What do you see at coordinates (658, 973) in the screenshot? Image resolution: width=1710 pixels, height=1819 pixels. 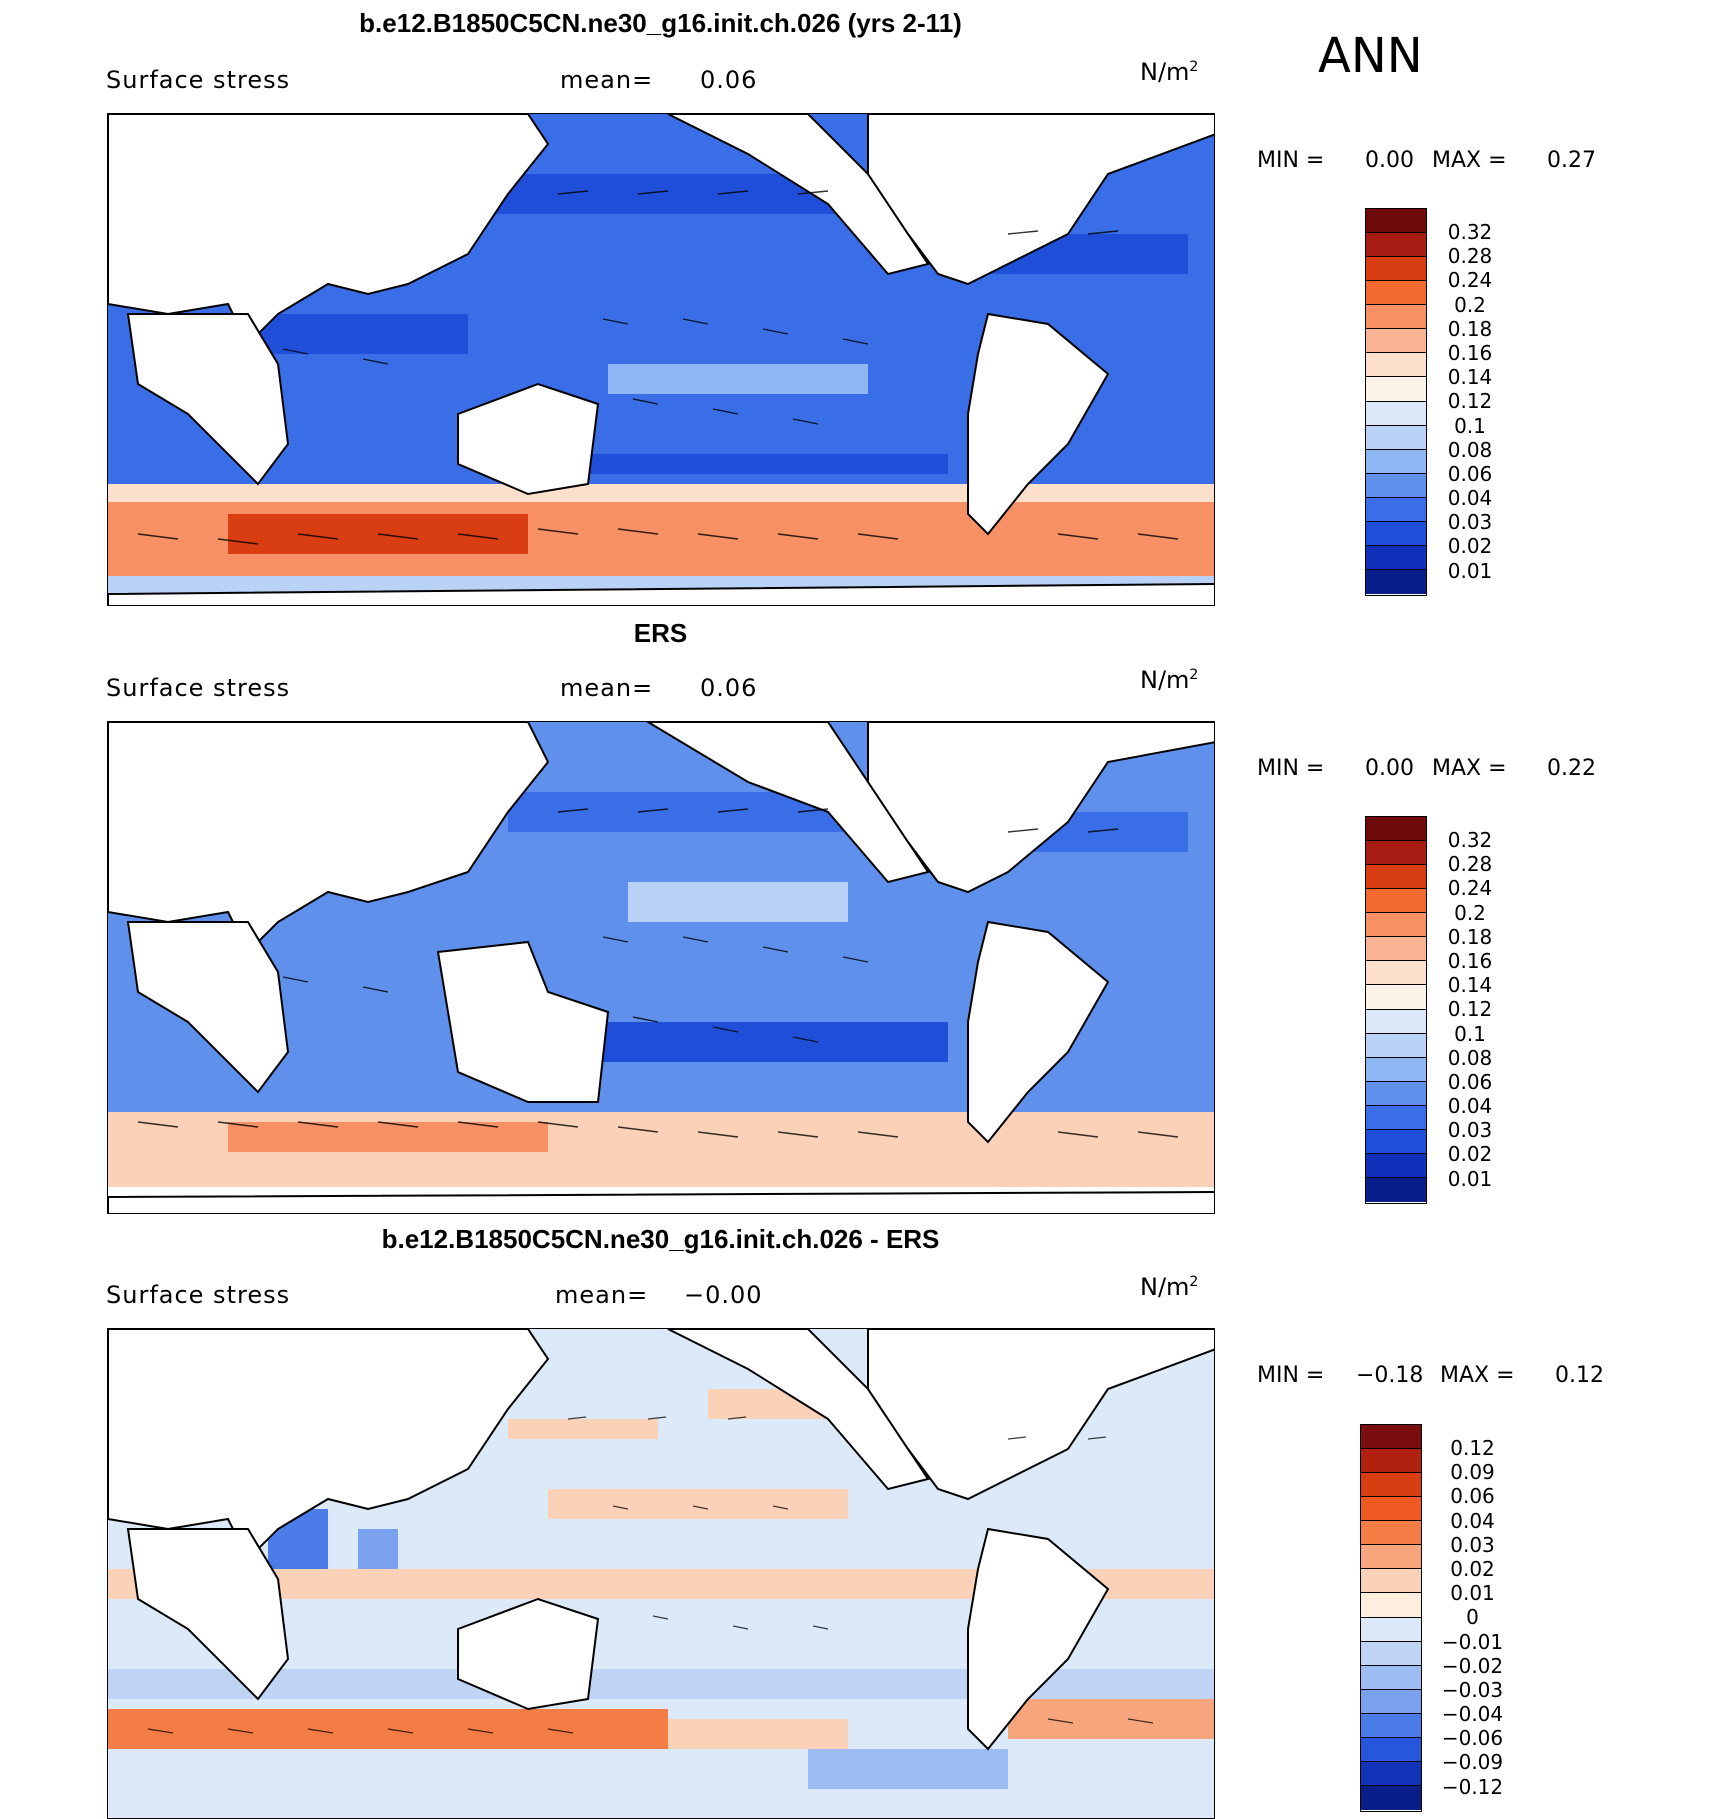 I see `panel-2-wind-vectors` at bounding box center [658, 973].